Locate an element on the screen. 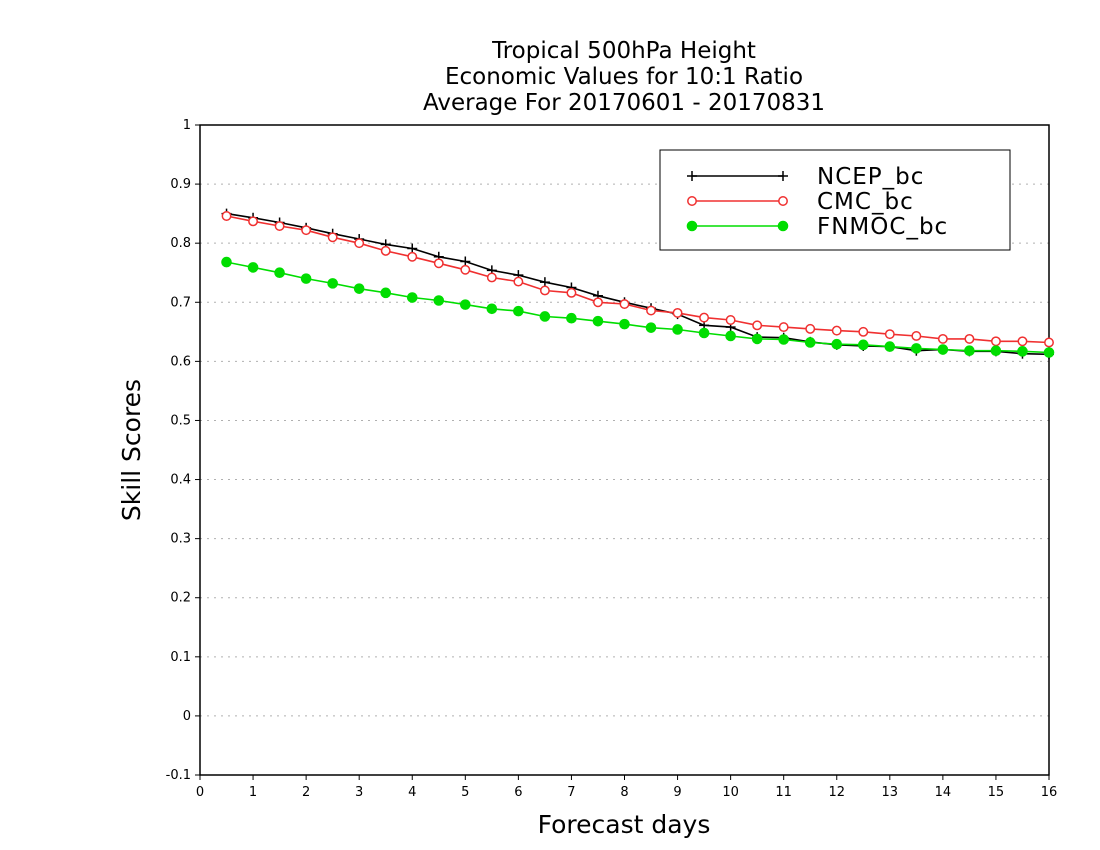 This screenshot has height=850, width=1100. chart-title-line-1: Tropical 500hPa Height is located at coordinates (623, 51).